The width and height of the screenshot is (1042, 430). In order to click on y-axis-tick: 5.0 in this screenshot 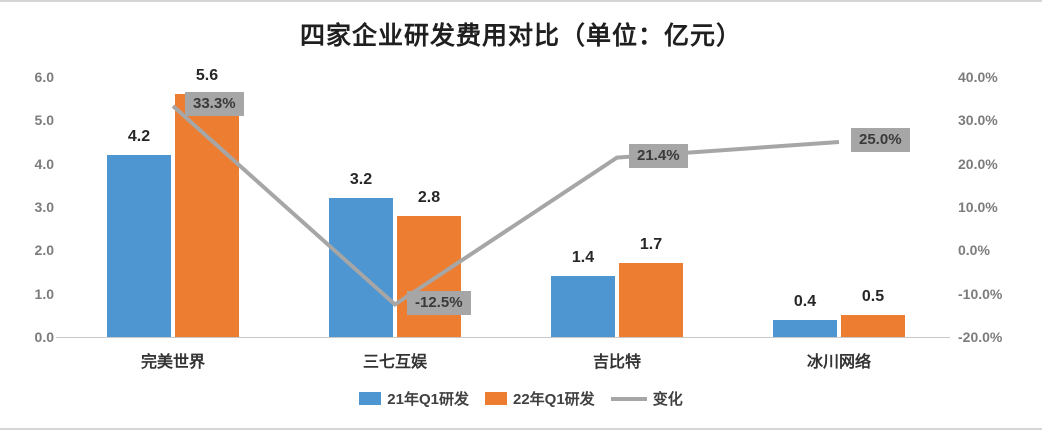, I will do `click(44, 120)`.